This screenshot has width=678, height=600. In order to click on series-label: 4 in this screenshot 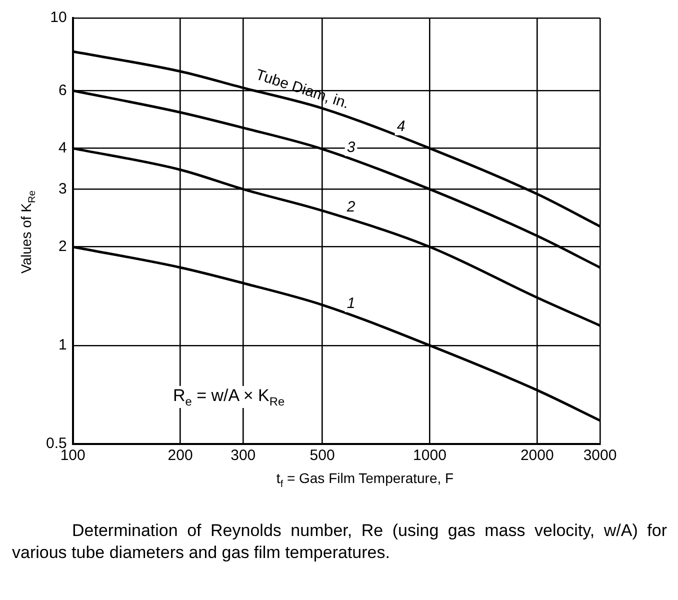, I will do `click(401, 126)`.